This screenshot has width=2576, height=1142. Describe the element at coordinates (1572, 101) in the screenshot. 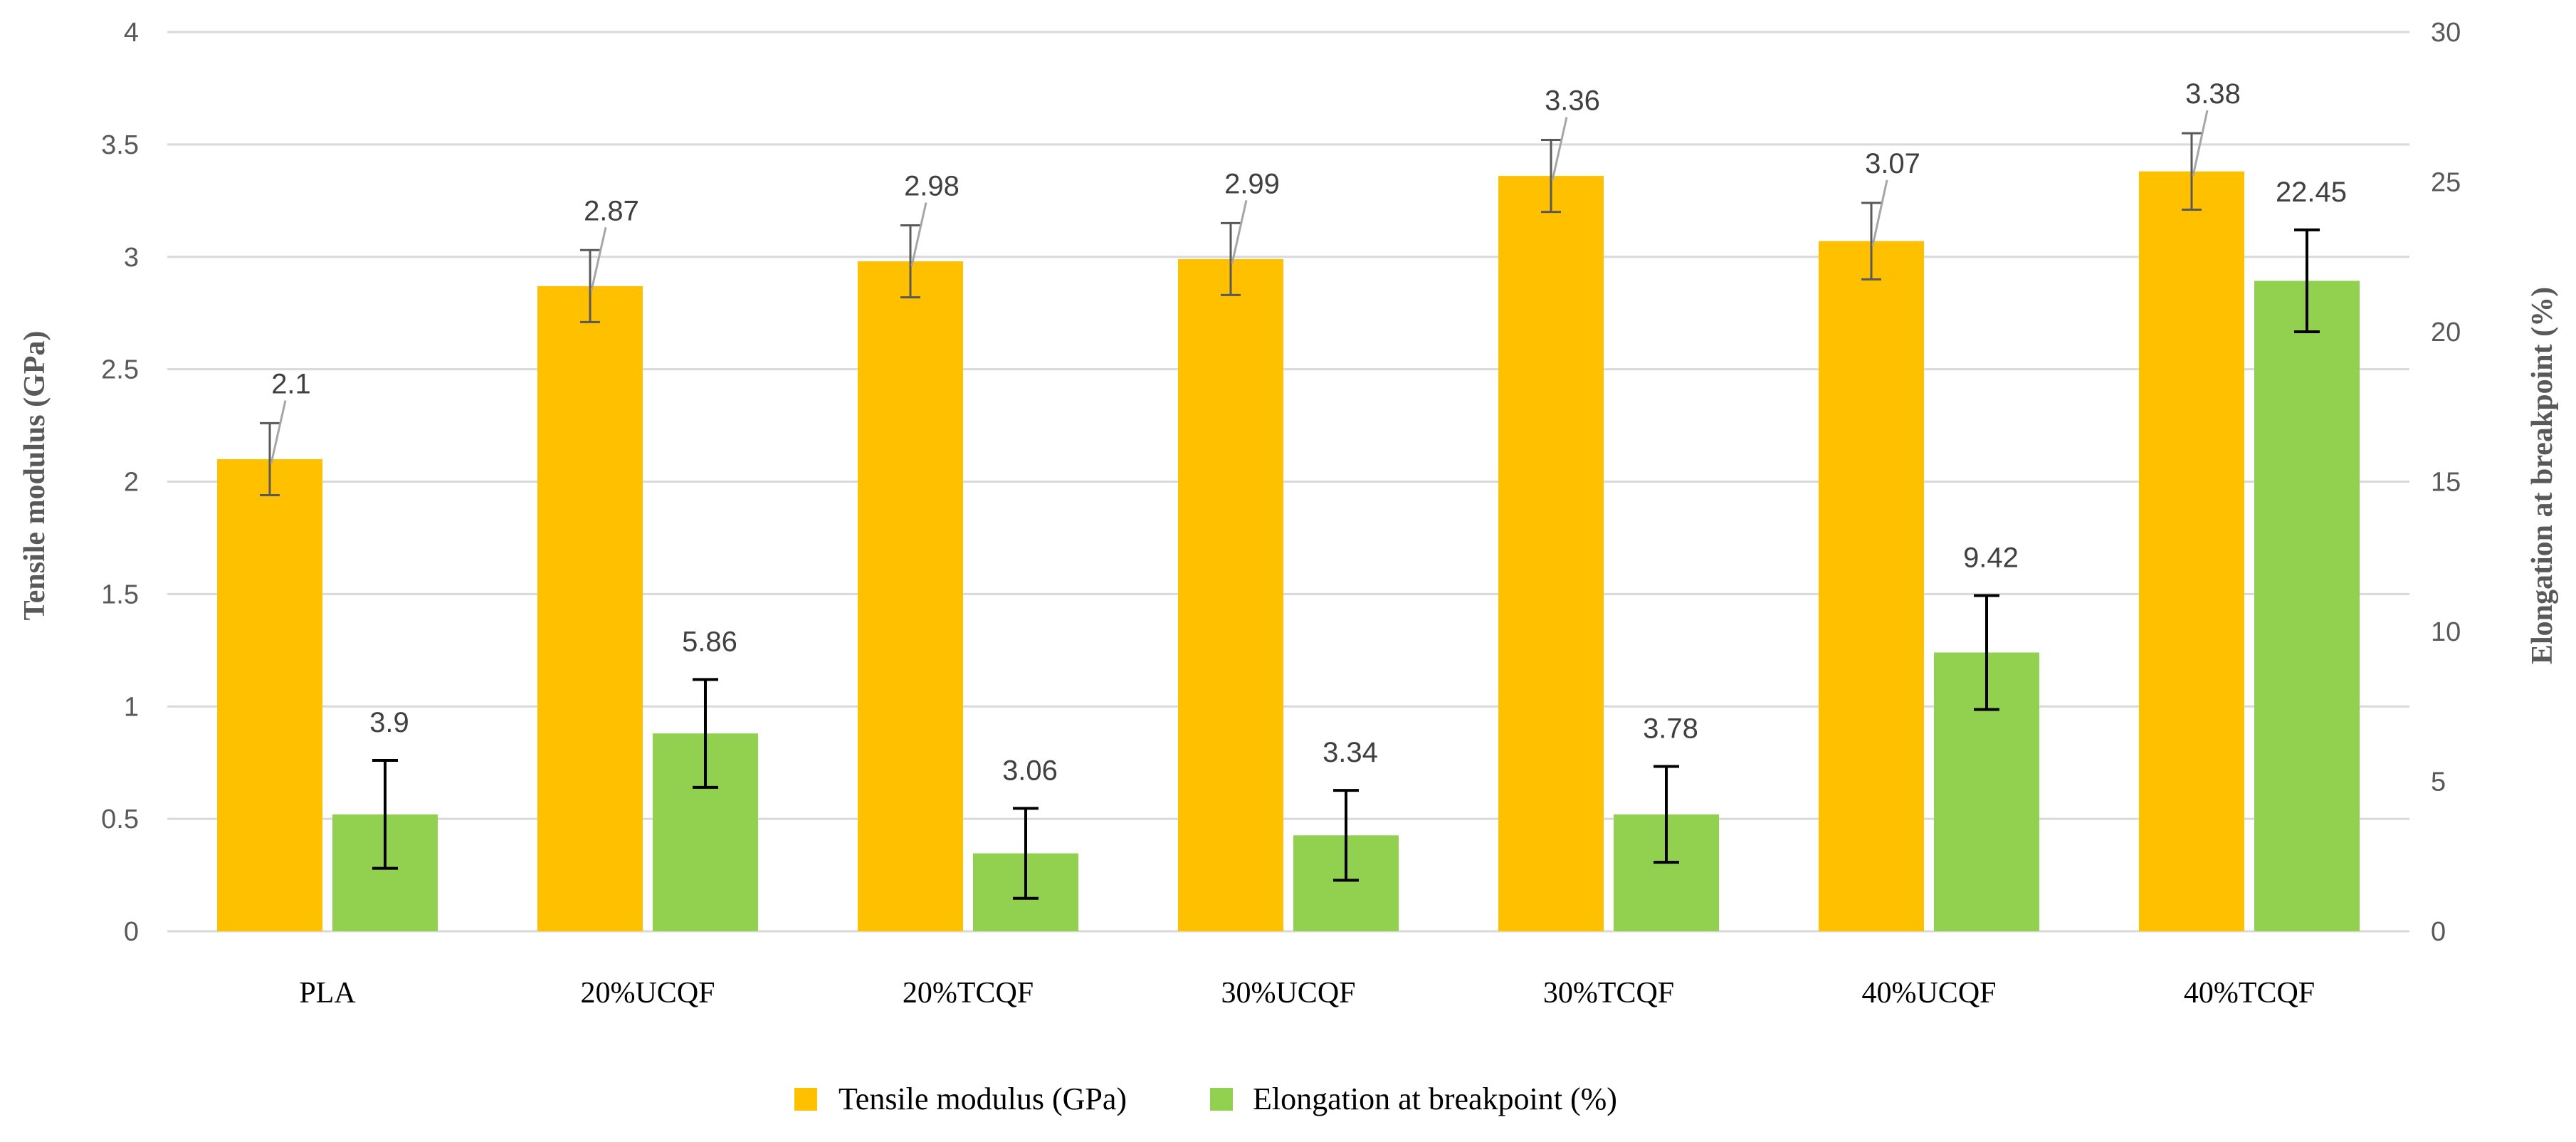

I see `tensile-value-label-4: 3.36` at that location.